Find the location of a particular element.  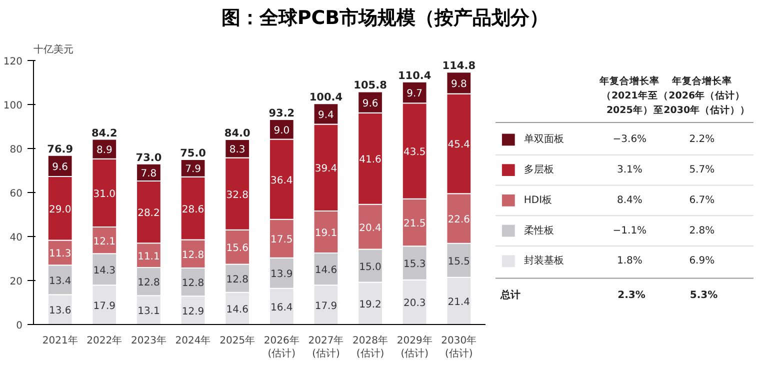

x-tick-label: 2025年 is located at coordinates (238, 340).